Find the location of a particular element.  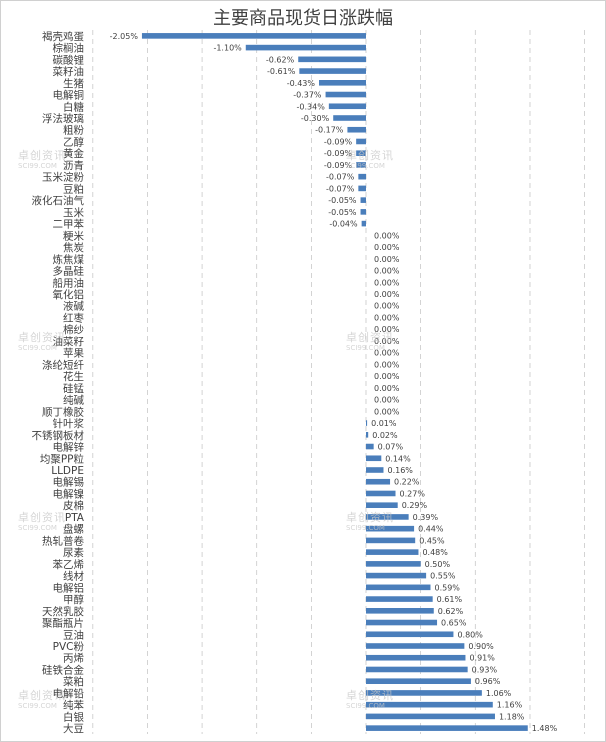

value-label: 0.55% is located at coordinates (443, 576).